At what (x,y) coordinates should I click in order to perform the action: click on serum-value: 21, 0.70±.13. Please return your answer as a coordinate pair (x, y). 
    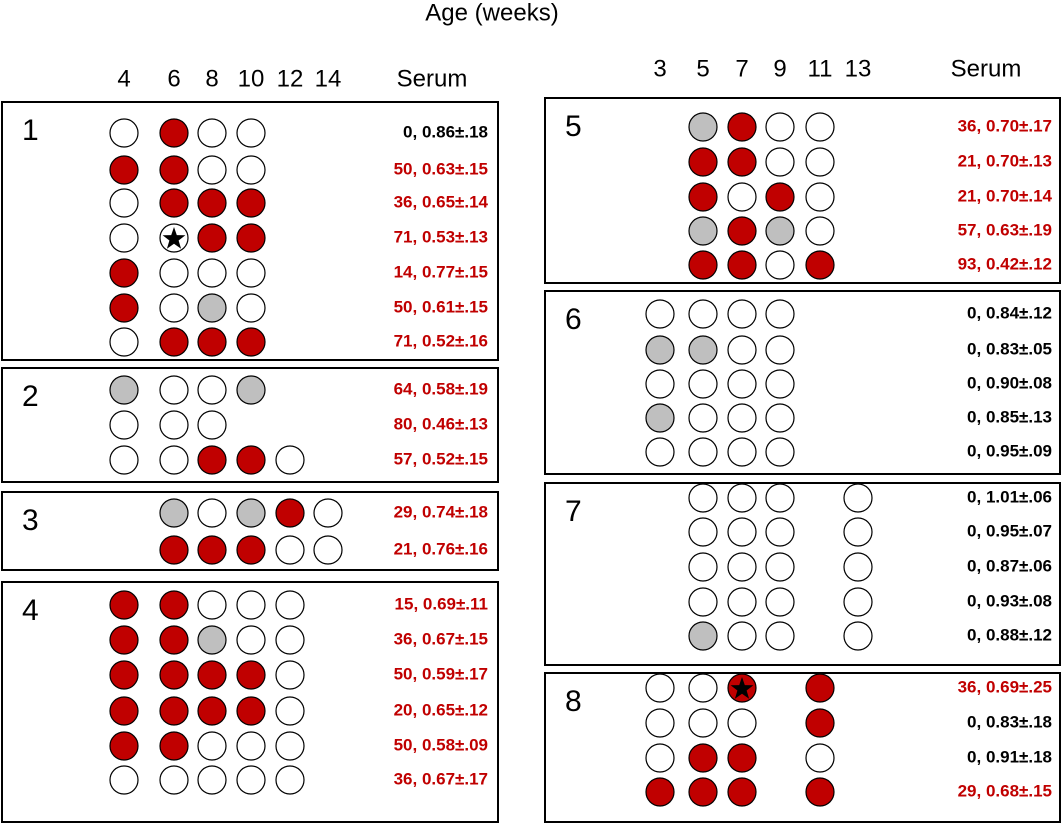
    Looking at the image, I should click on (1005, 160).